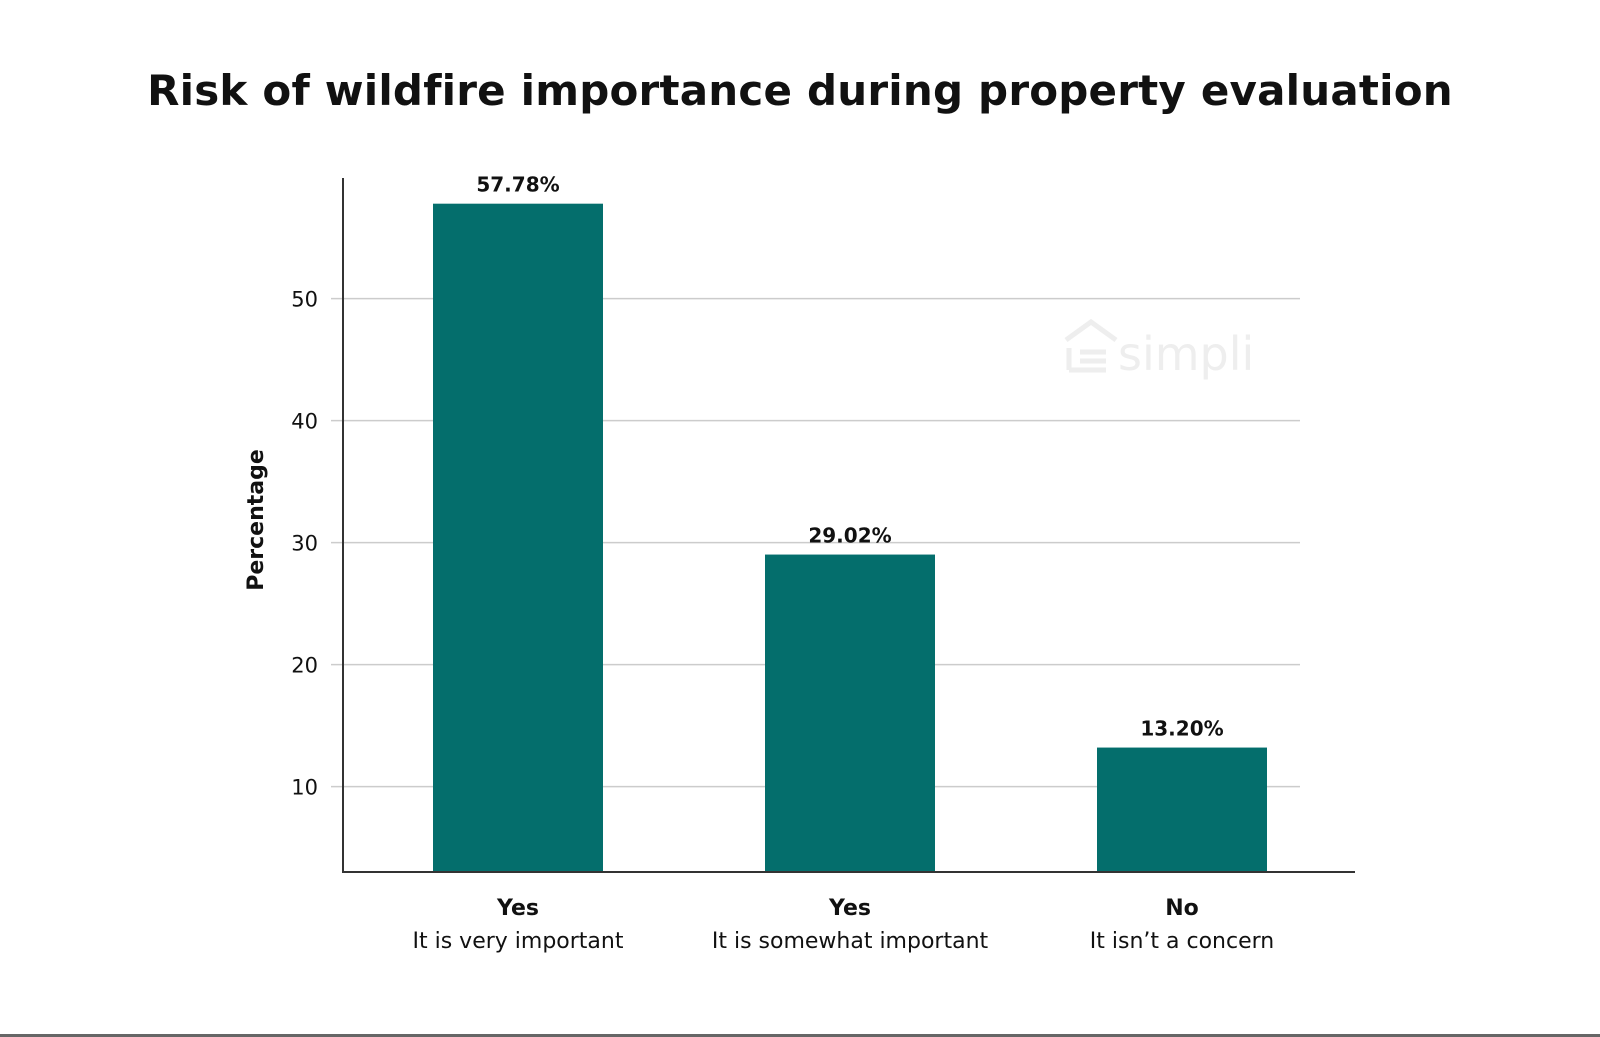 The image size is (1600, 1037). Describe the element at coordinates (850, 941) in the screenshot. I see `x-category-label-sub: It is somewhat important` at that location.